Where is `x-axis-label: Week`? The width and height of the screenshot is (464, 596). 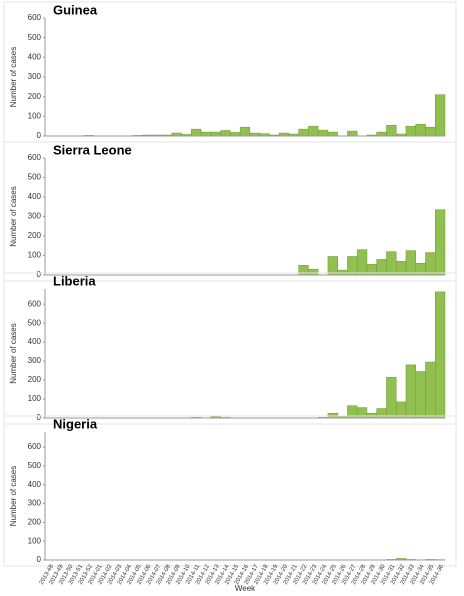
x-axis-label: Week is located at coordinates (245, 588).